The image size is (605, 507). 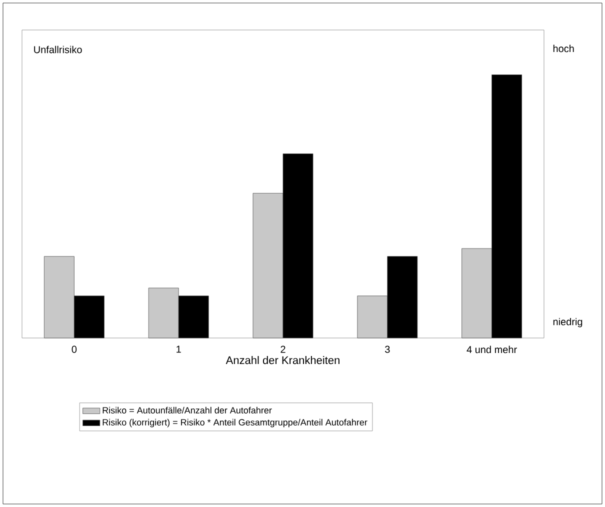 I want to click on x-tick-label: 1, so click(x=178, y=349).